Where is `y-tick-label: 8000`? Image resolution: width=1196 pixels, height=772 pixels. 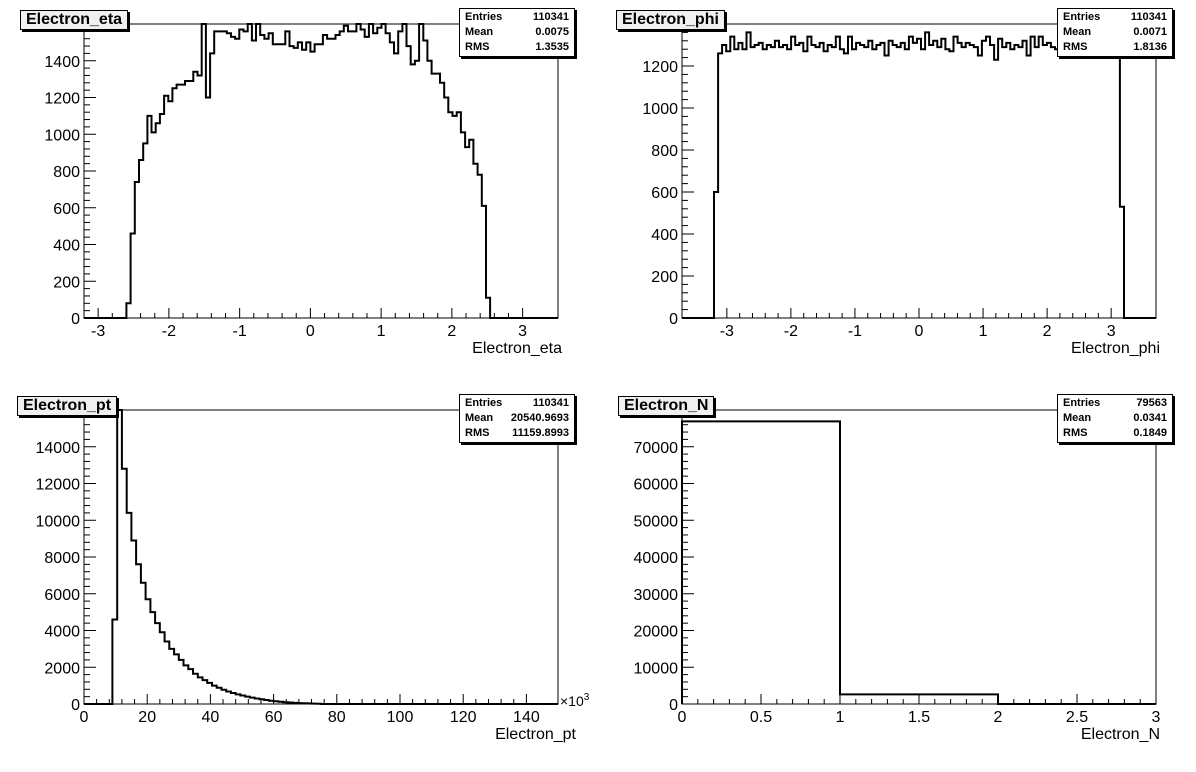
y-tick-label: 8000 is located at coordinates (62, 558).